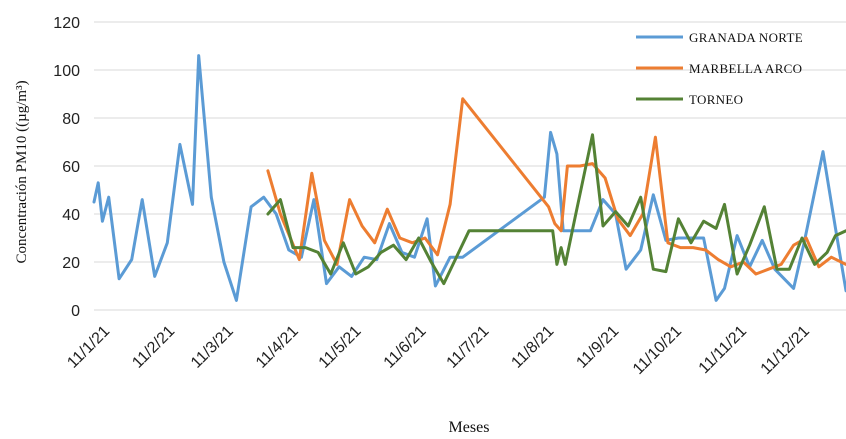 The width and height of the screenshot is (846, 439). What do you see at coordinates (277, 347) in the screenshot?
I see `x-tick-label: 11/4/21` at bounding box center [277, 347].